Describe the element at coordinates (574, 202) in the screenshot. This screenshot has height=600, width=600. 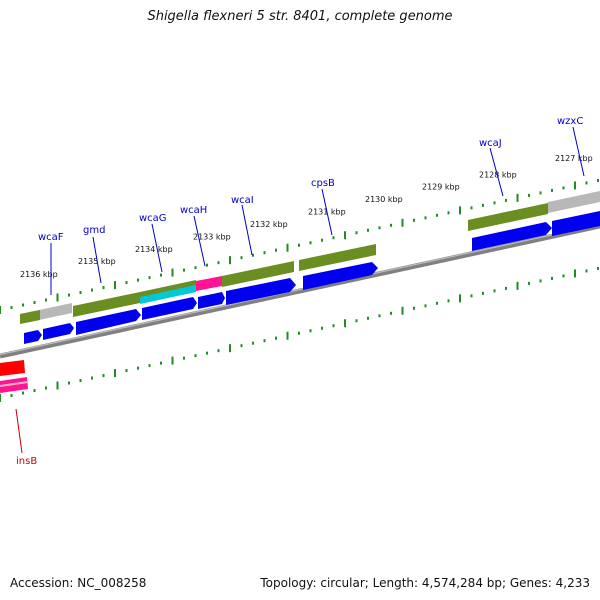
I see `gene-bar-wzxC` at that location.